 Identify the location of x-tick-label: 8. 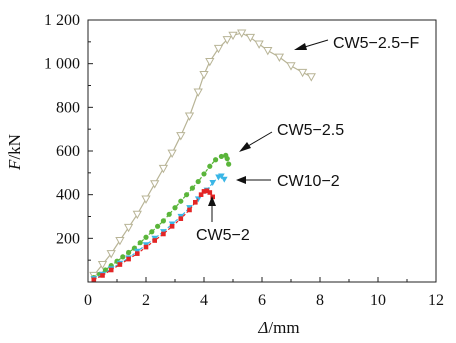
(320, 300).